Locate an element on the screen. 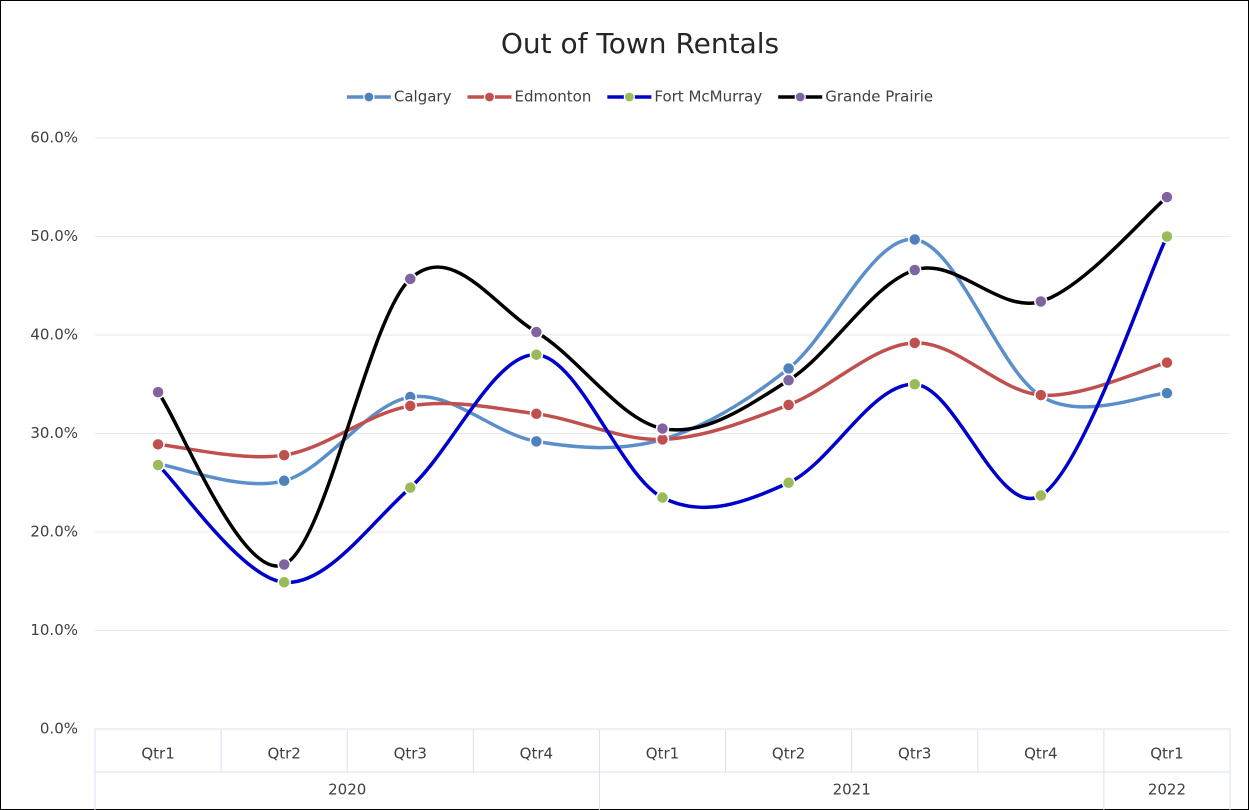  legend-label: Calgary is located at coordinates (423, 97).